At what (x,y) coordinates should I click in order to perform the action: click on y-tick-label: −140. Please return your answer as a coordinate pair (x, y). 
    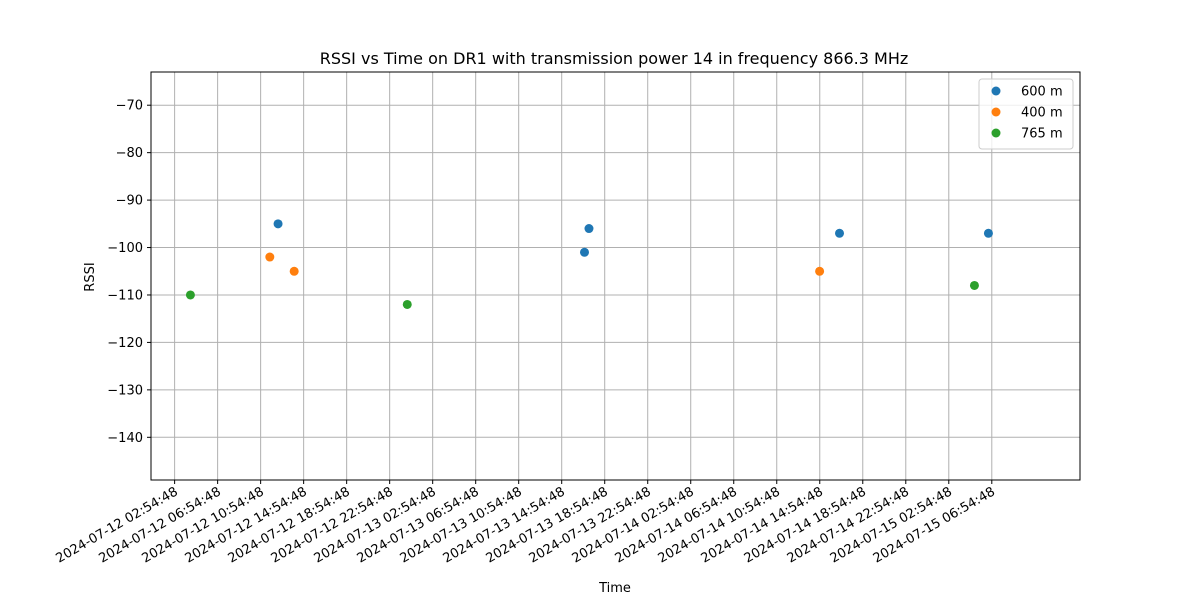
    Looking at the image, I should click on (125, 438).